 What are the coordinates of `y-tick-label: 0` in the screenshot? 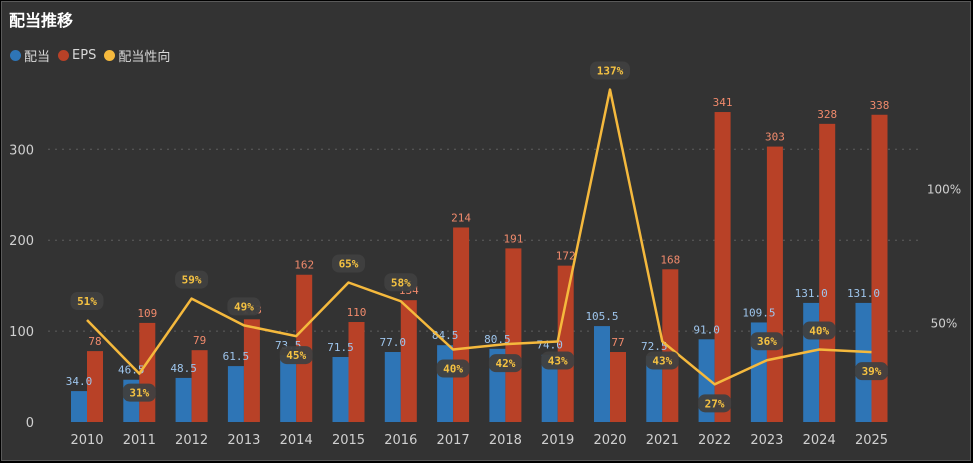 It's located at (30, 423).